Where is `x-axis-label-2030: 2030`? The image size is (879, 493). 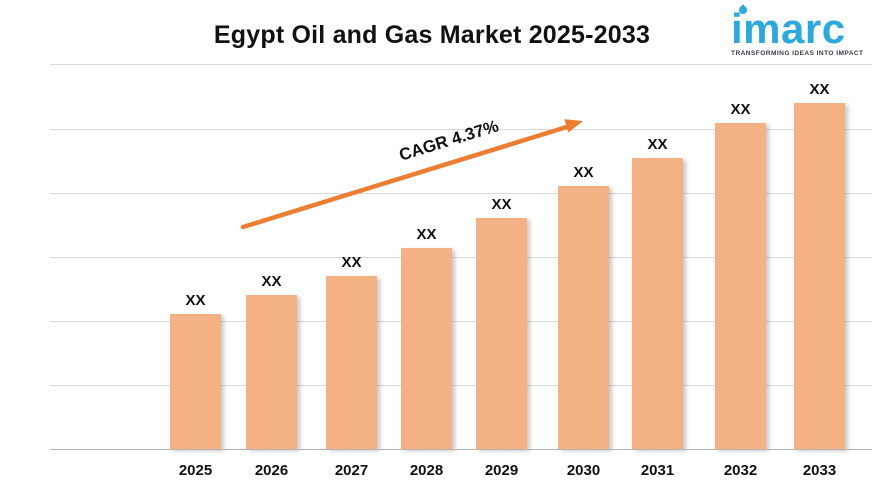
x-axis-label-2030: 2030 is located at coordinates (583, 470).